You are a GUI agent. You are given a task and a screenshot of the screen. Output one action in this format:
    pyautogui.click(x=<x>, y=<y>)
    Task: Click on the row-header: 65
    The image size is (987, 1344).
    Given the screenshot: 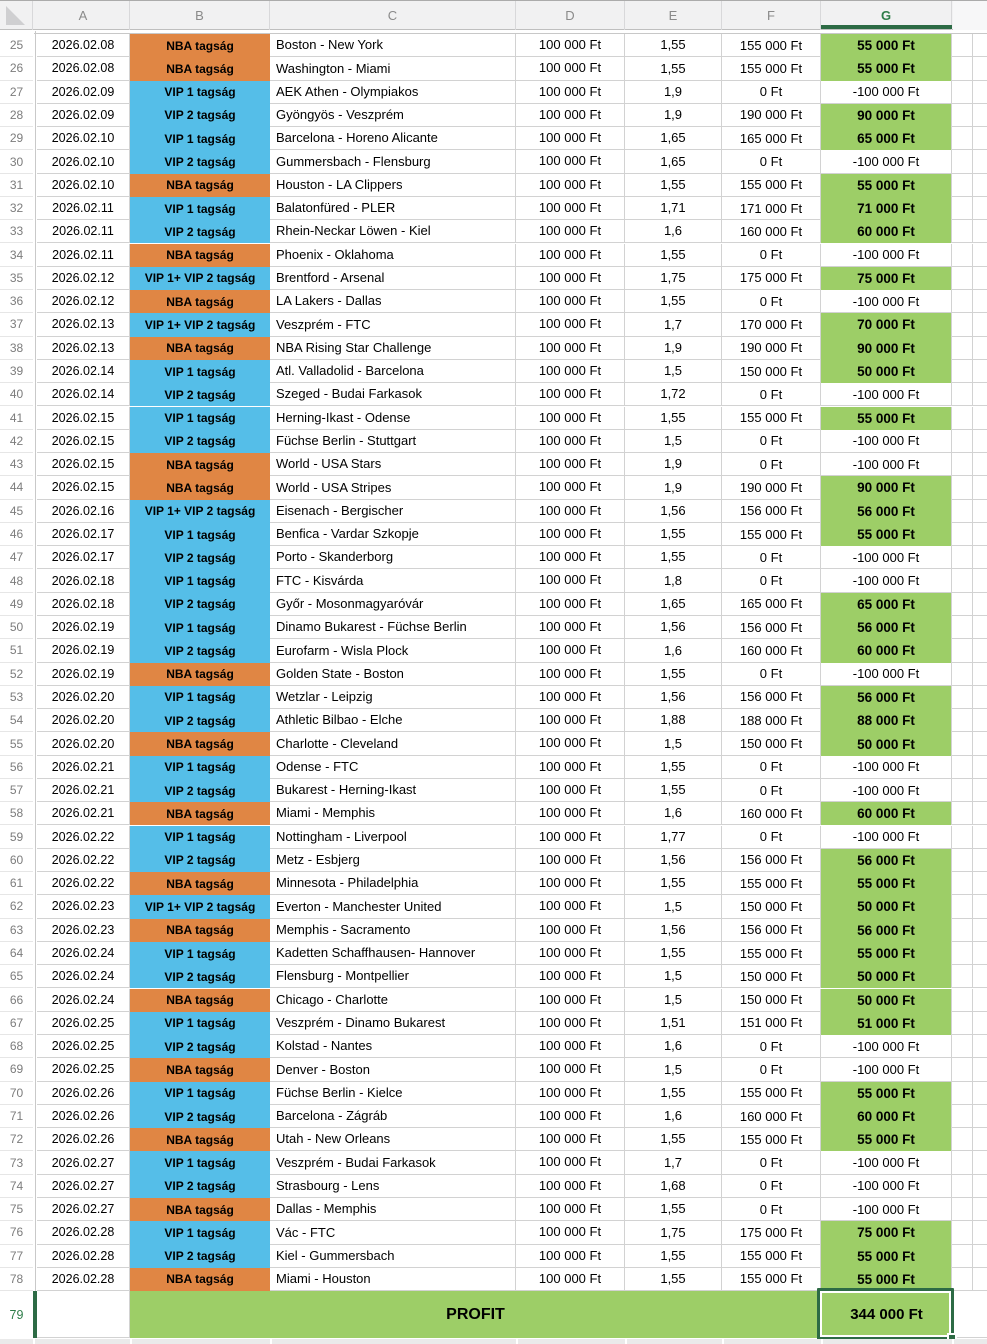 What is the action you would take?
    pyautogui.click(x=16, y=977)
    